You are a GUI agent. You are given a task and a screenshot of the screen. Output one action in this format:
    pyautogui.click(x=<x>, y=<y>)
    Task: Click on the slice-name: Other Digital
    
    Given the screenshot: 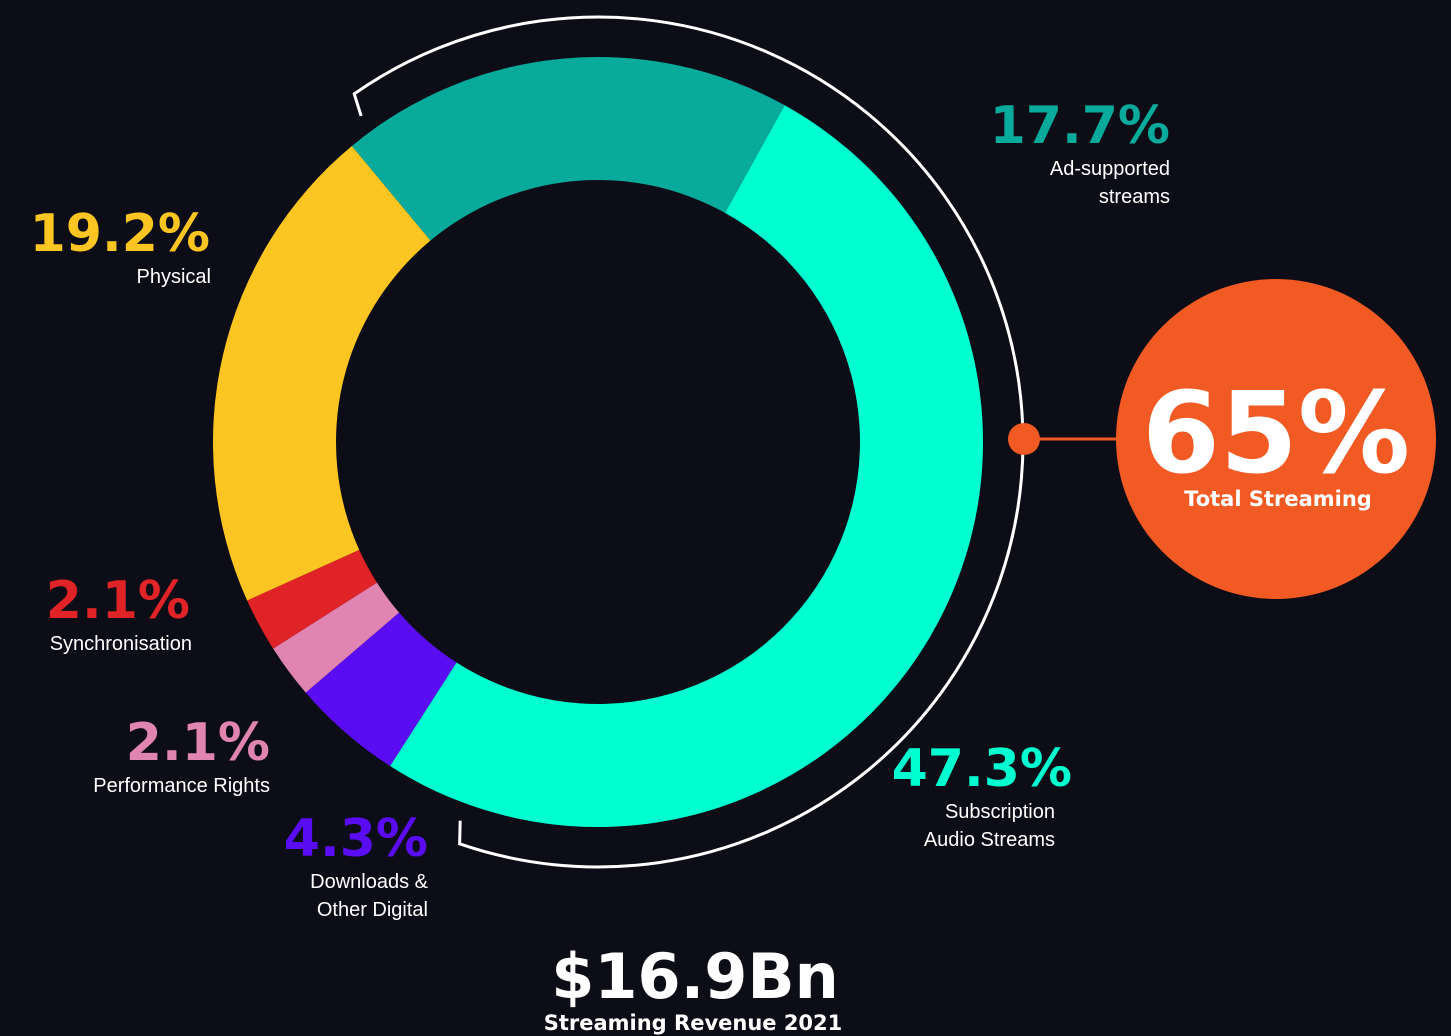 What is the action you would take?
    pyautogui.click(x=372, y=910)
    